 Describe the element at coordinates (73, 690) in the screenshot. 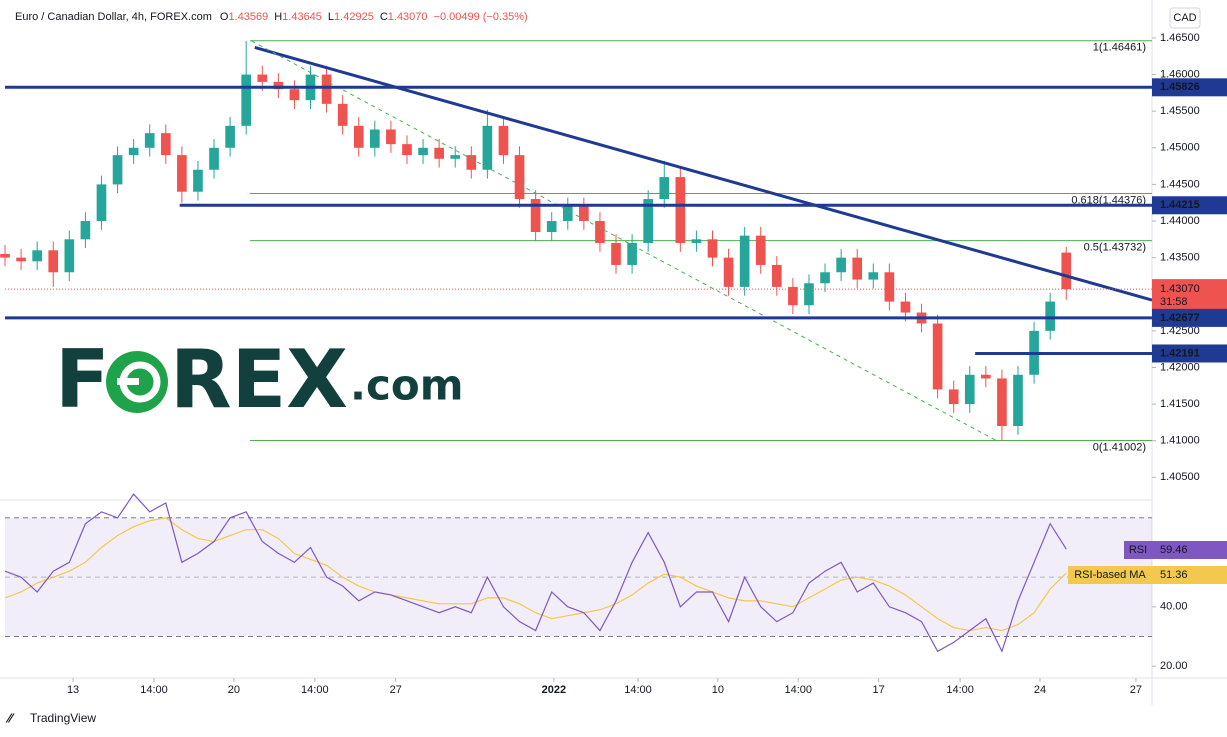

I see `x-tick-label: 13` at that location.